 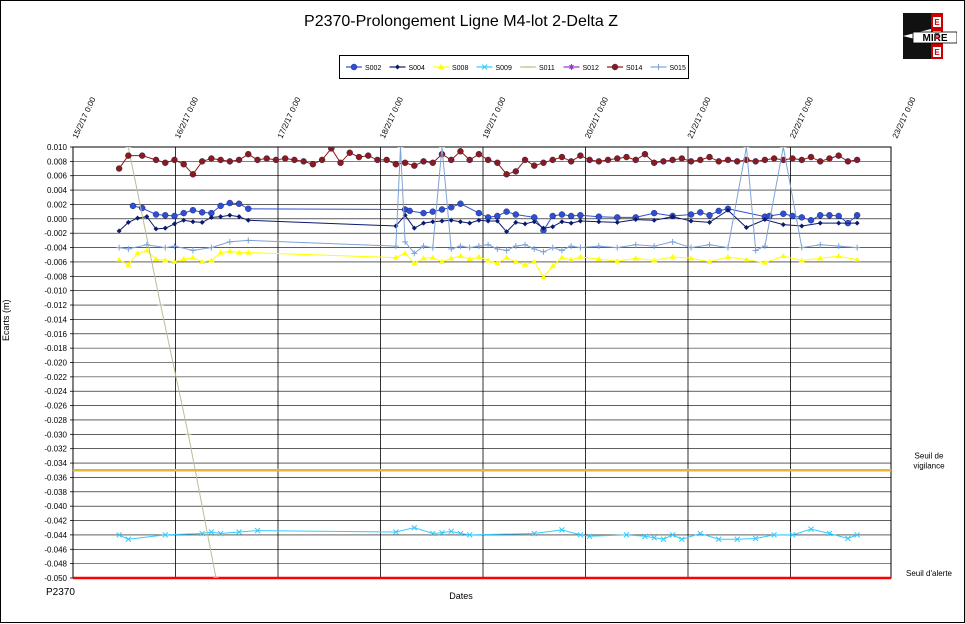 I want to click on legend-item-s008: S008, so click(x=450, y=68).